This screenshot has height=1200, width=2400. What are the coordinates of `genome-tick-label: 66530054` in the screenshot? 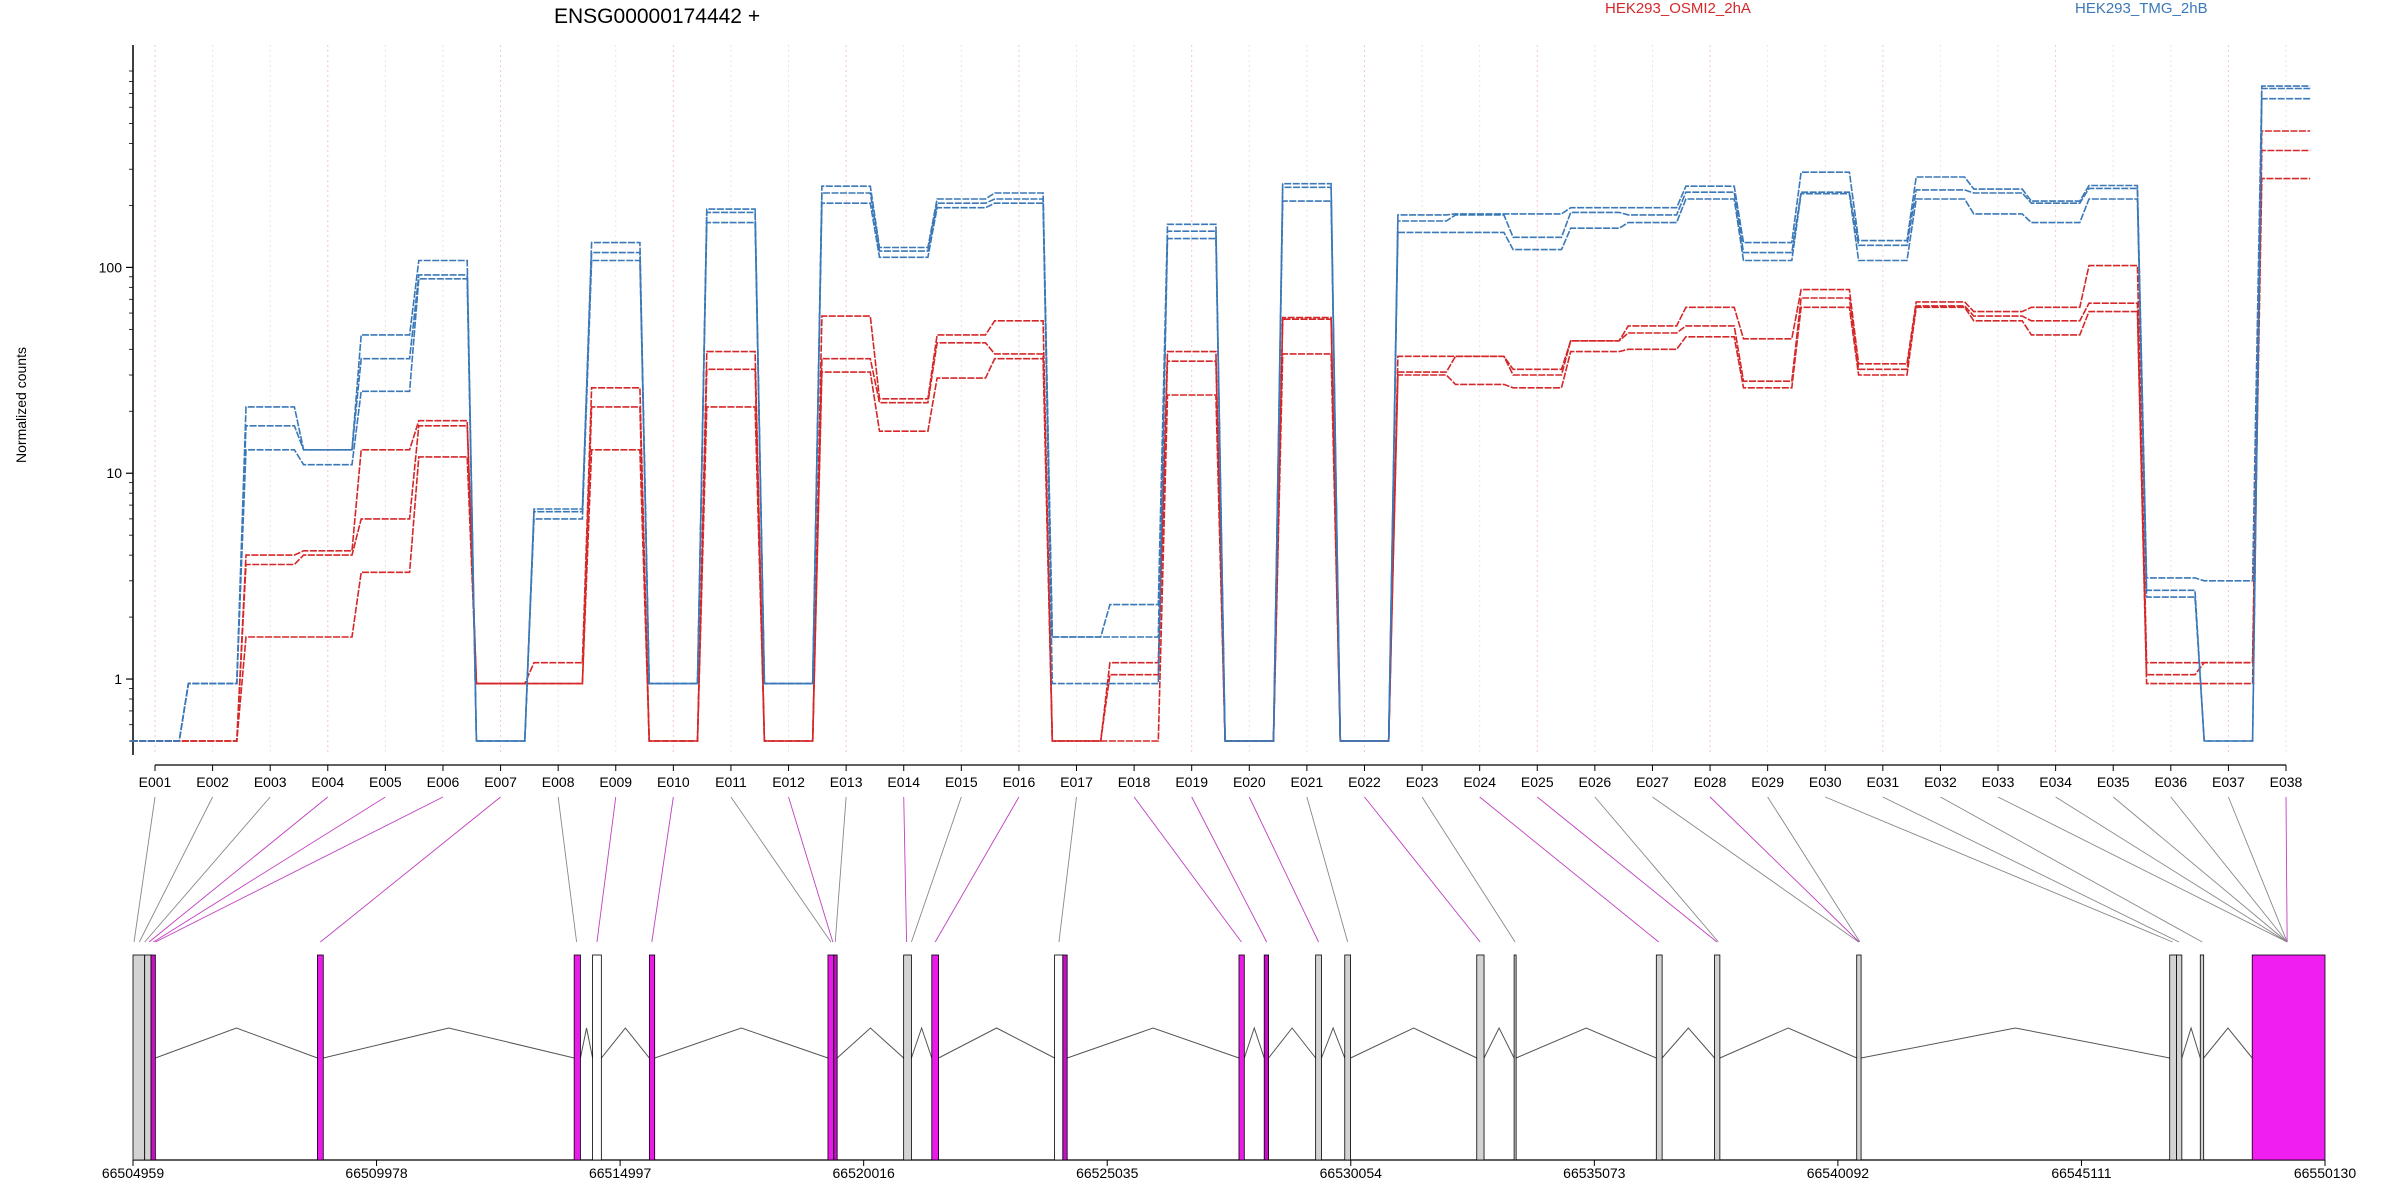 It's located at (1351, 1173).